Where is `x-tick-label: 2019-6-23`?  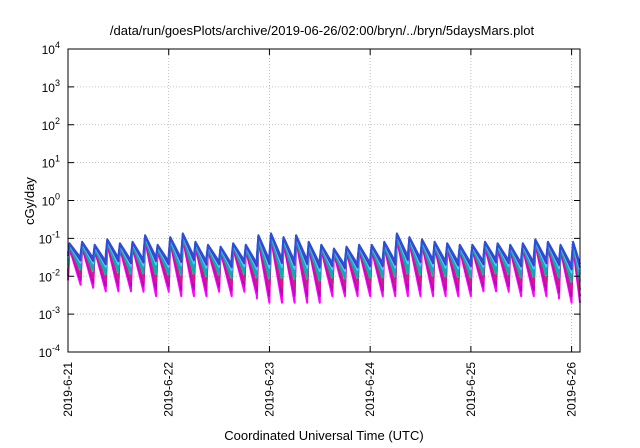
x-tick-label: 2019-6-23 is located at coordinates (269, 389).